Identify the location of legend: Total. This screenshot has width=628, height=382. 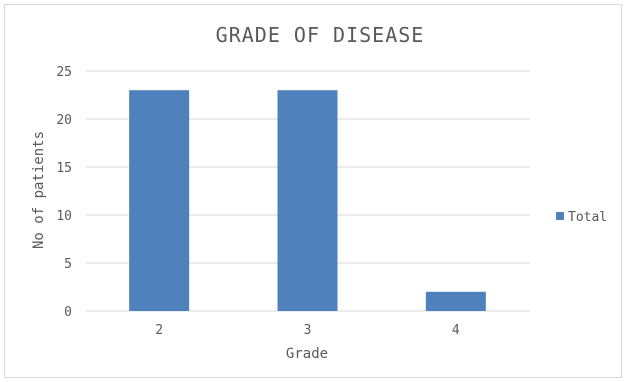
(581, 217).